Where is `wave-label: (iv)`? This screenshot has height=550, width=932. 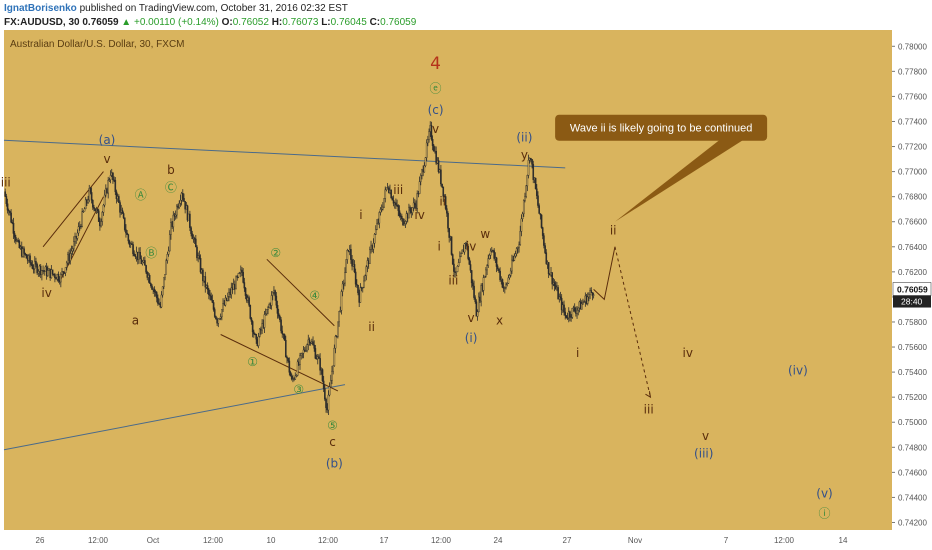 wave-label: (iv) is located at coordinates (798, 371).